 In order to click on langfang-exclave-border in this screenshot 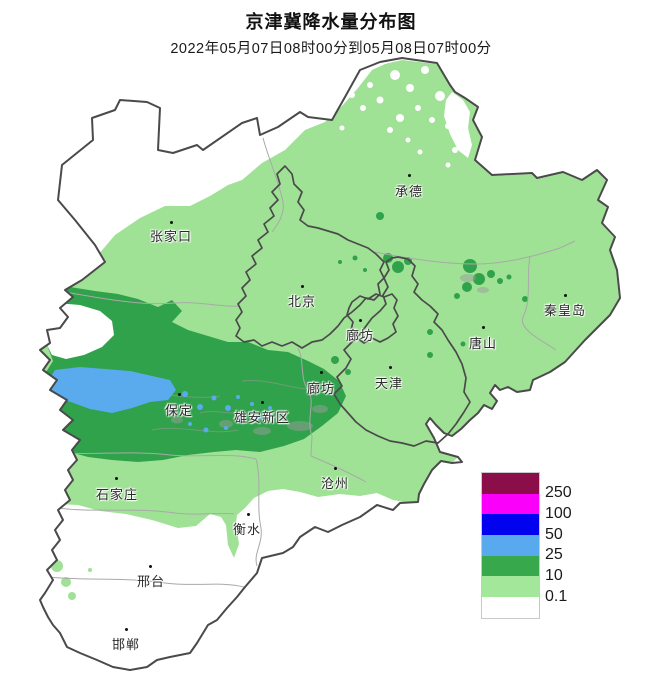, I will do `click(372, 318)`.